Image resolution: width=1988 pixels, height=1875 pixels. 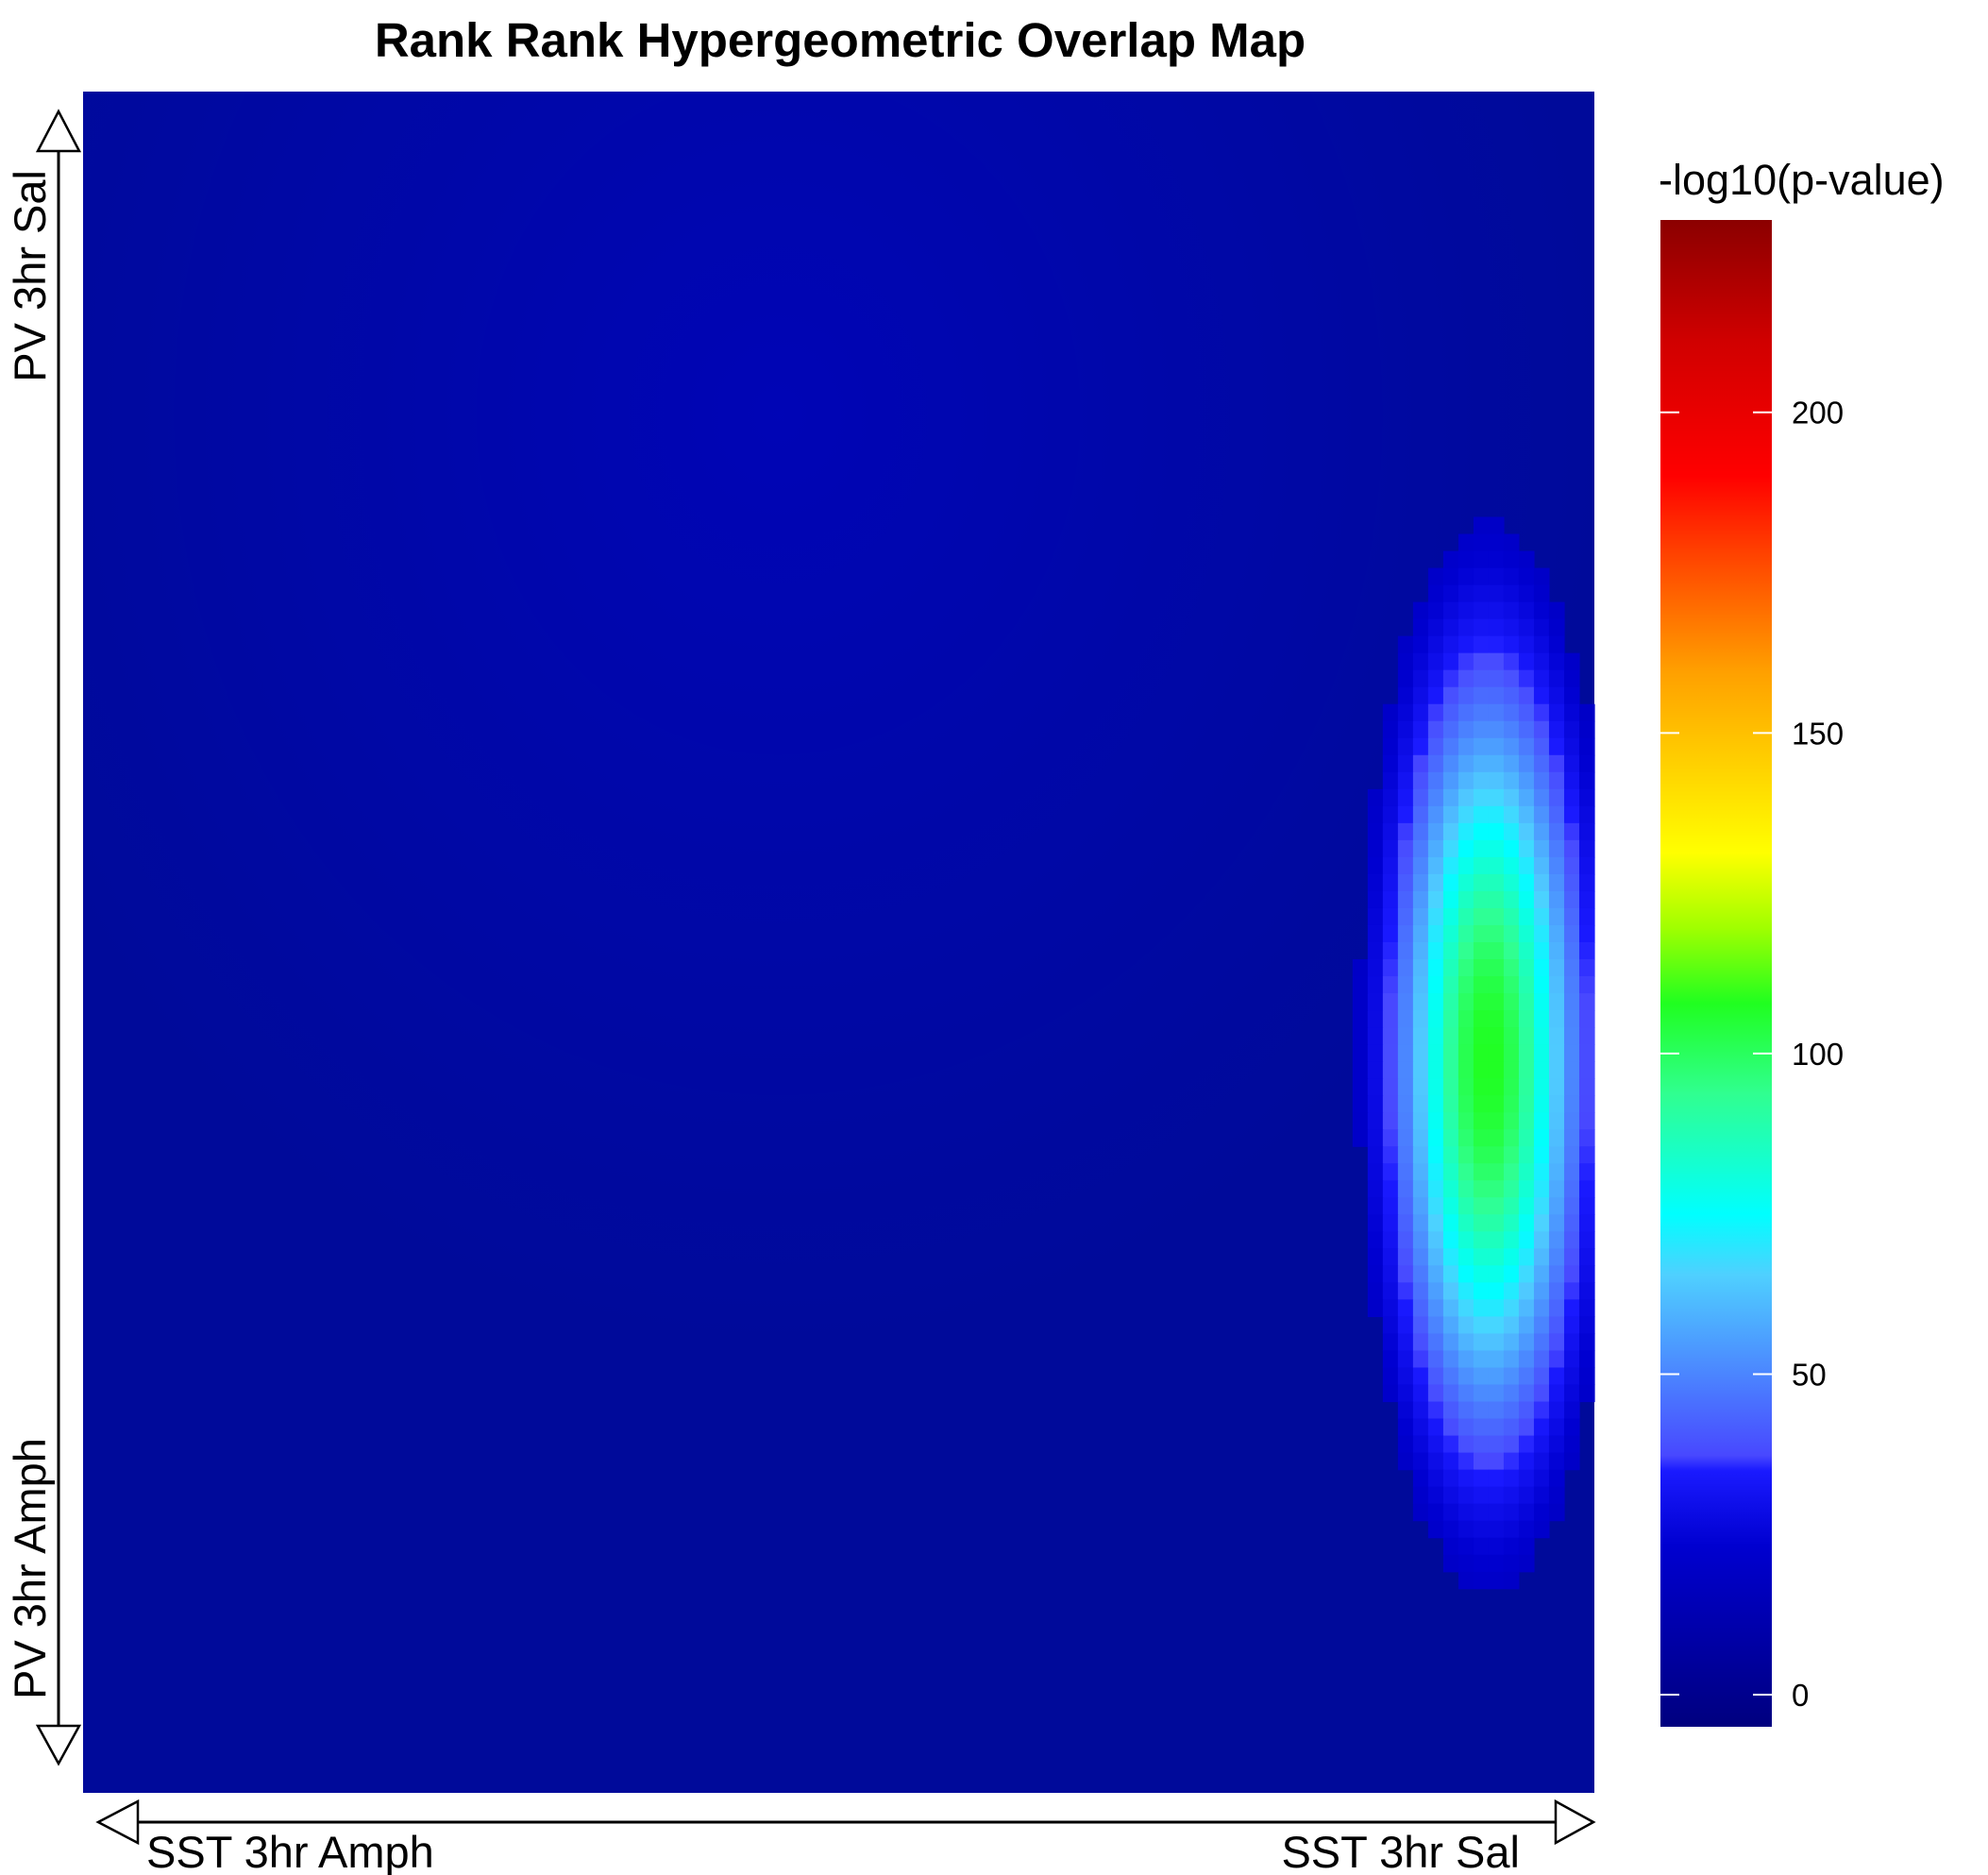 What do you see at coordinates (1752, 1054) in the screenshot?
I see `colorbar-ticks: 0 50 100 150 200` at bounding box center [1752, 1054].